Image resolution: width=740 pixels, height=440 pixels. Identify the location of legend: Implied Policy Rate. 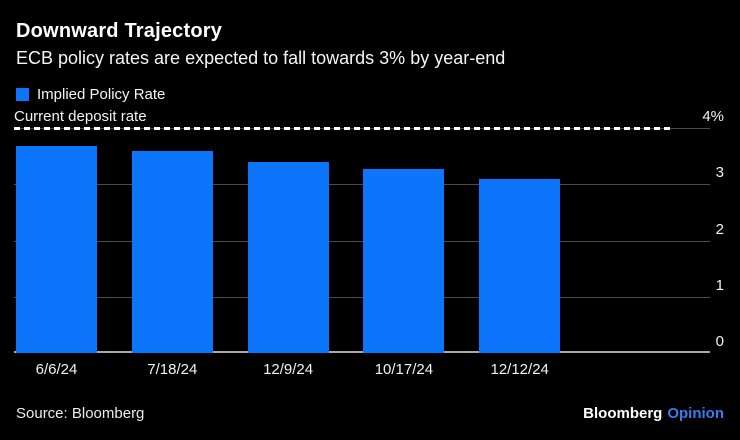
(90, 94).